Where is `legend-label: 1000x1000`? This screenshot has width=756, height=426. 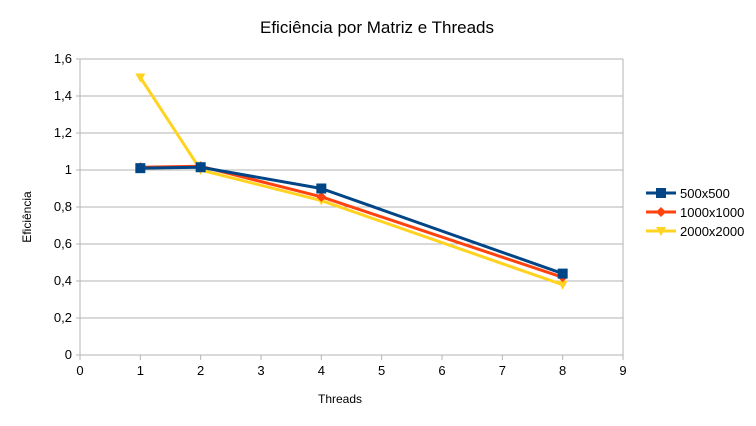
legend-label: 1000x1000 is located at coordinates (712, 212).